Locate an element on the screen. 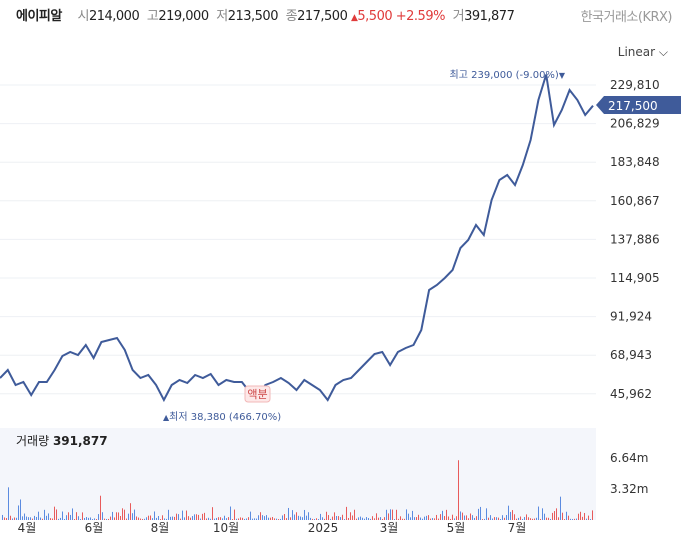  event-badge is located at coordinates (257, 394).